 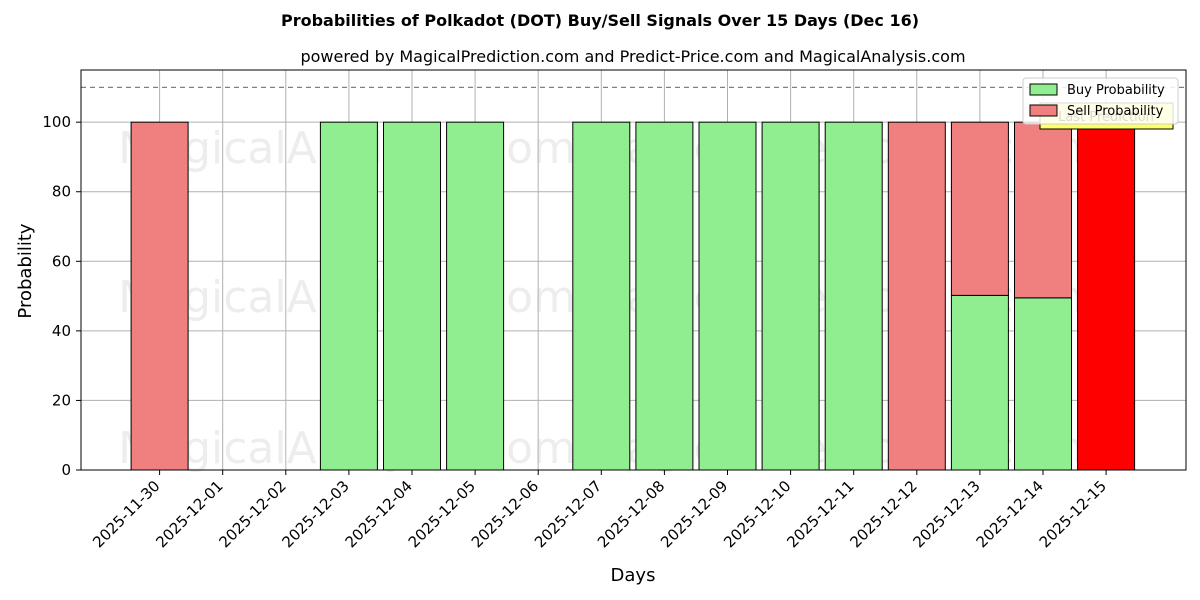 What do you see at coordinates (442, 514) in the screenshot?
I see `x-tick-label: 2025-12-05` at bounding box center [442, 514].